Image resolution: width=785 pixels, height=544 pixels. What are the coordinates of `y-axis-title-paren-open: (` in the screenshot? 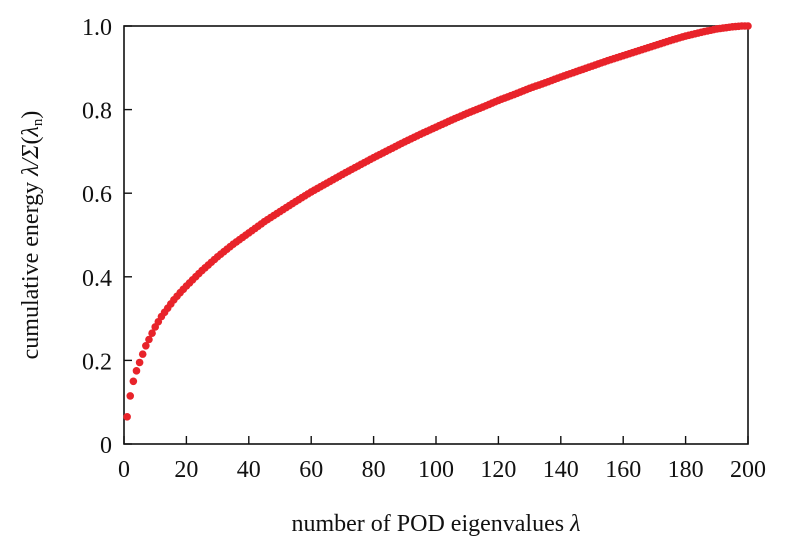 It's located at (31, 141).